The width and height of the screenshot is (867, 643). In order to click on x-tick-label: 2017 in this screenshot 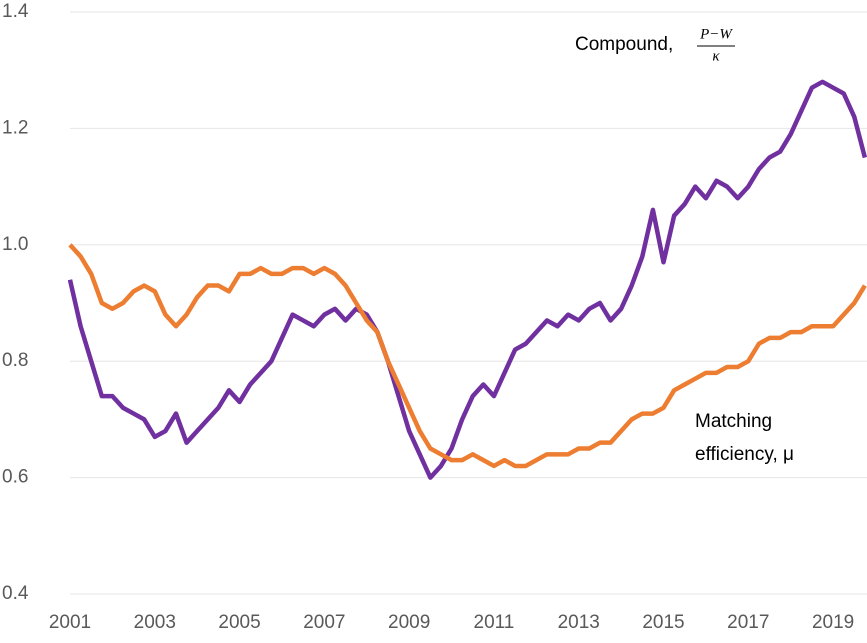, I will do `click(748, 622)`.